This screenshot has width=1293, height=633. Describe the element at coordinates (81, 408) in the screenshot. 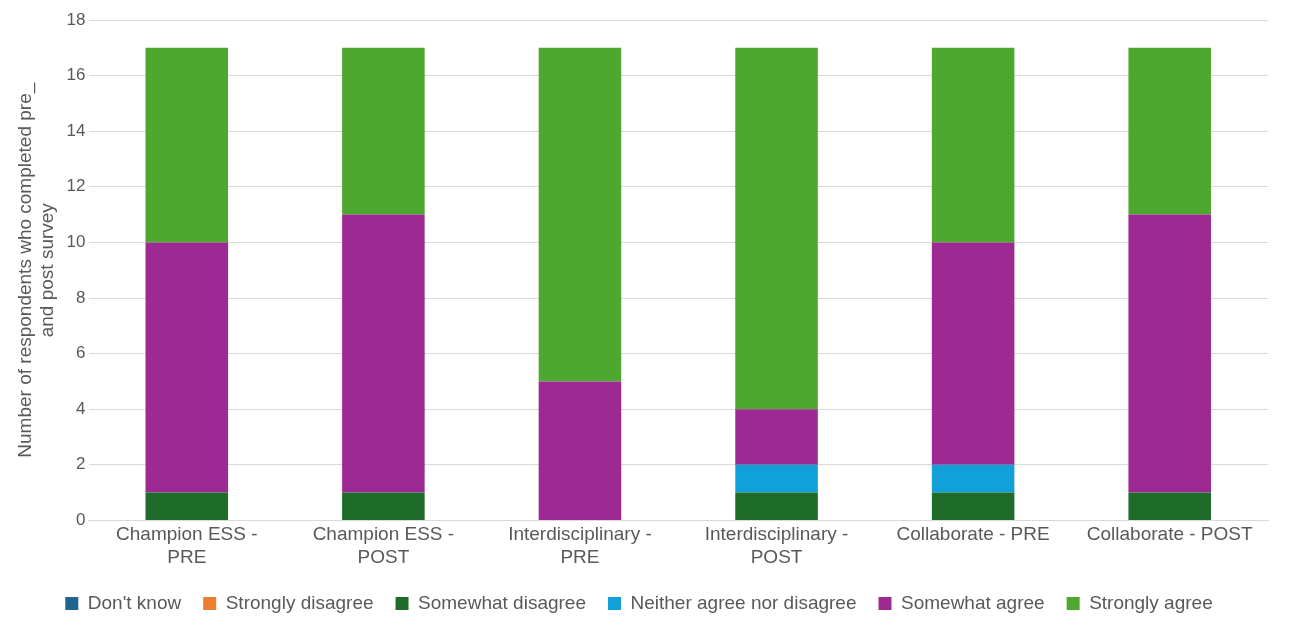

I see `y-tick-label: 4` at that location.